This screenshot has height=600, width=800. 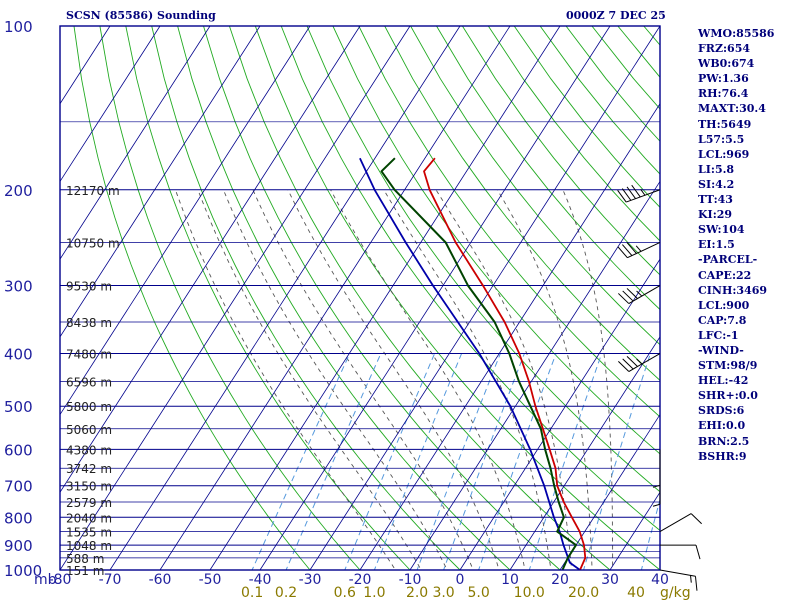 I want to click on mixing-ratio-label: 10.0, so click(x=529, y=592).